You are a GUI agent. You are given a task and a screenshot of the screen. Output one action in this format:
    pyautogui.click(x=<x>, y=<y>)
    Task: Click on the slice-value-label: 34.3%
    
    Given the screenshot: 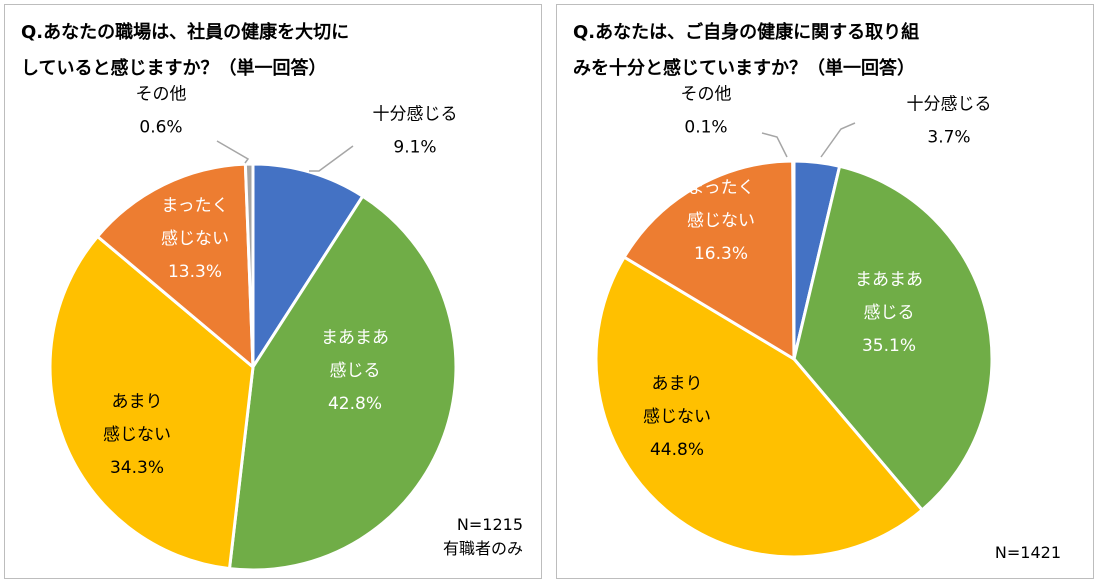 What is the action you would take?
    pyautogui.click(x=137, y=468)
    